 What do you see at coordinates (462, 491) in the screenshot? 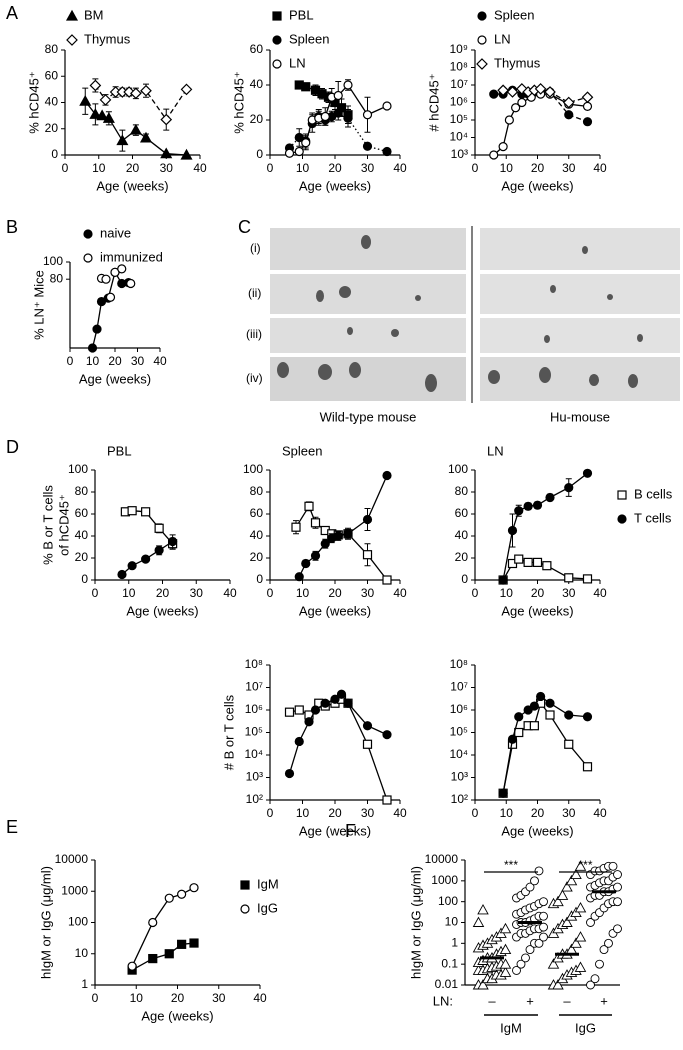
I see `y-tick-label: 80` at bounding box center [462, 491].